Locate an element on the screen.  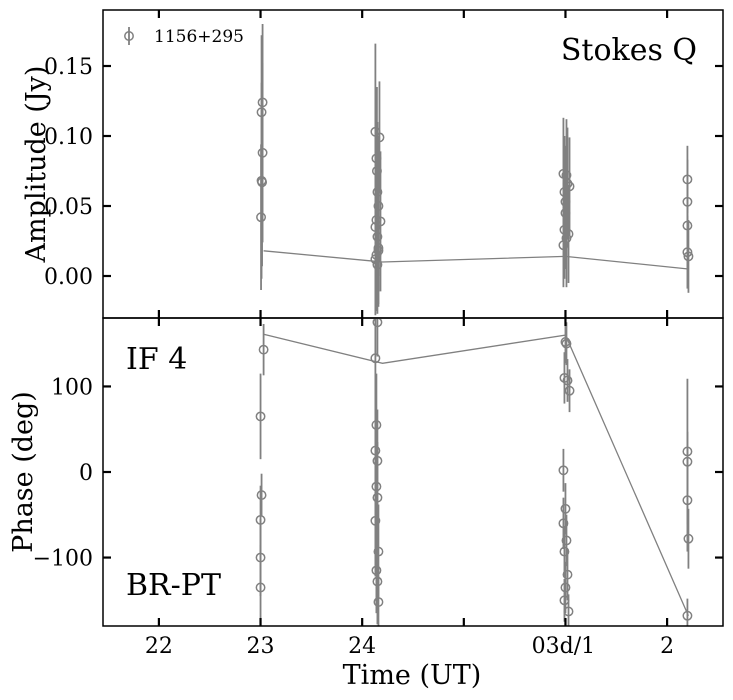
time-xlabel: Time (UT) is located at coordinates (412, 675).